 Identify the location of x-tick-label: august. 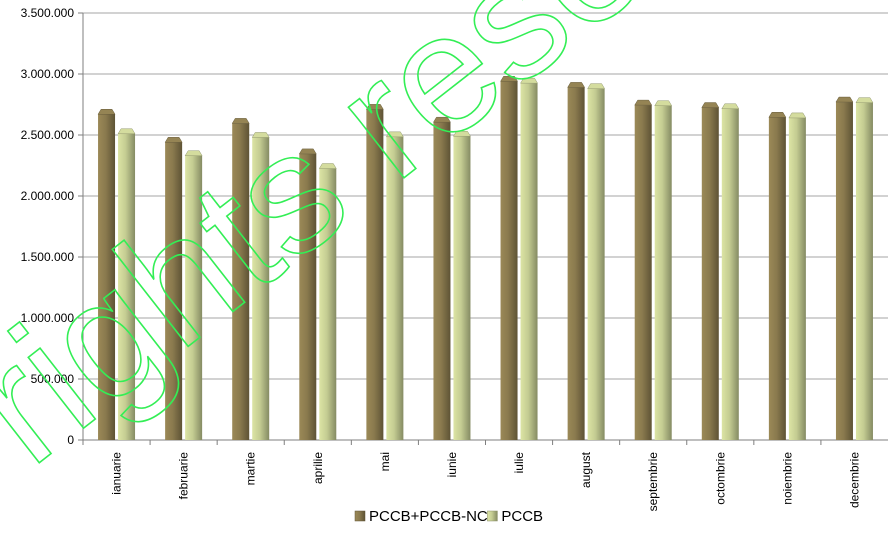
(586, 469).